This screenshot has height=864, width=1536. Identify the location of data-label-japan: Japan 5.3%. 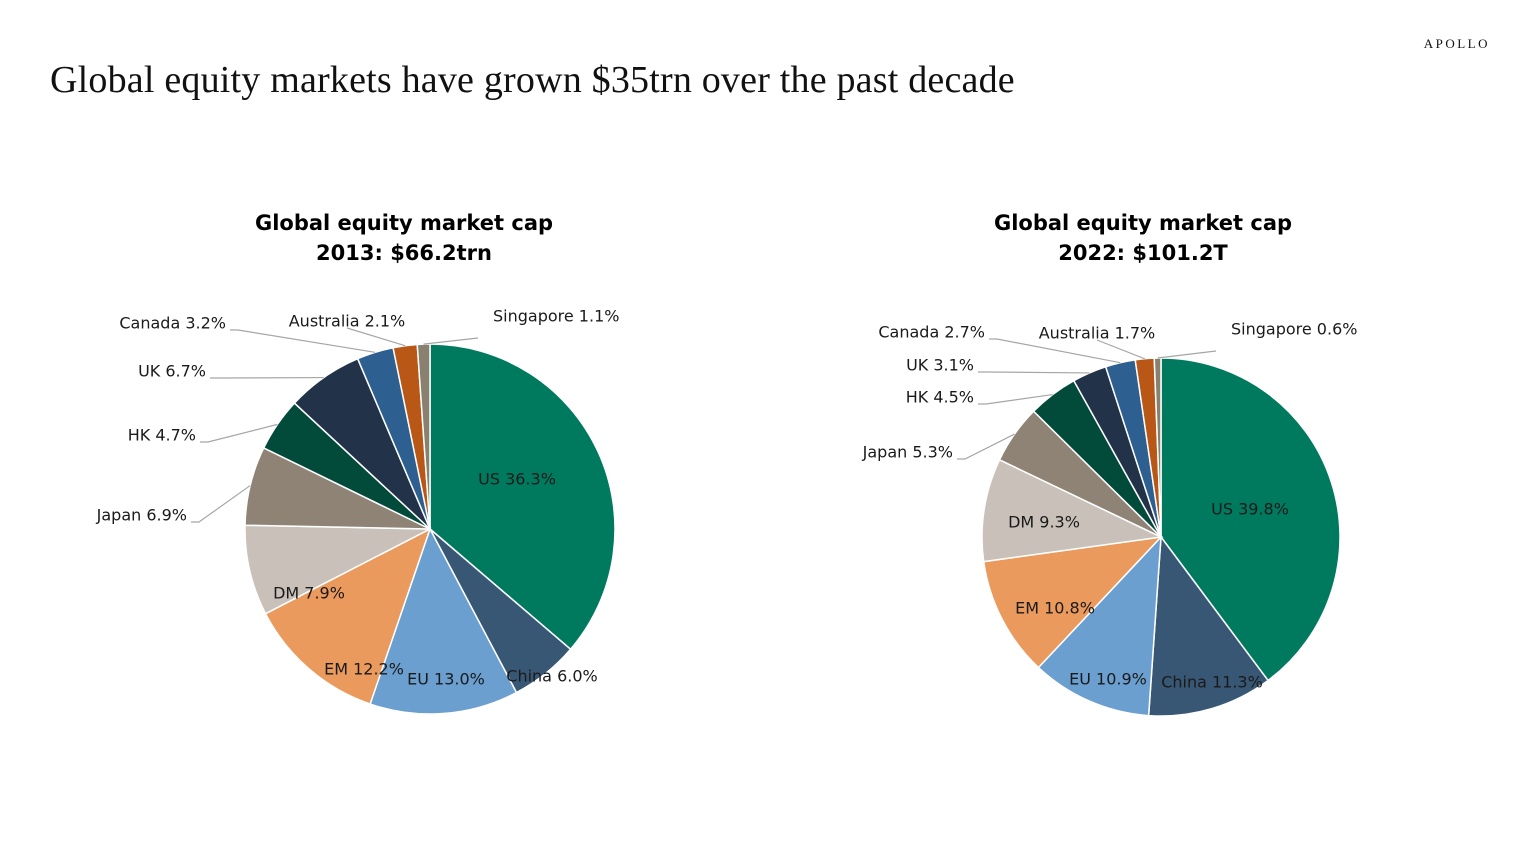
(907, 452).